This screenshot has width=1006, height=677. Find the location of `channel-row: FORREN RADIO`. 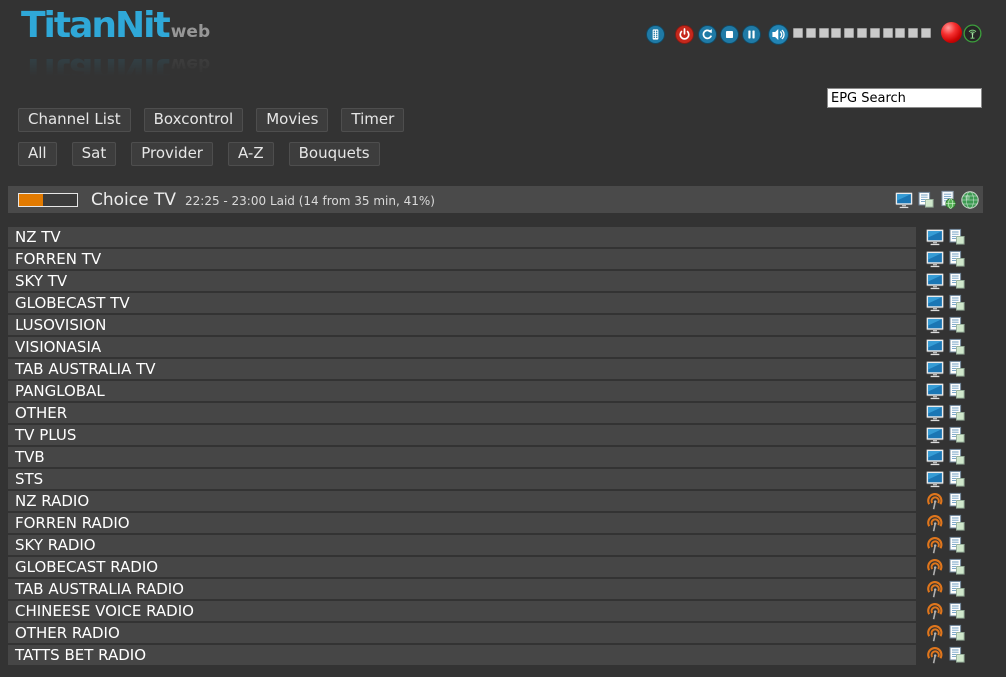

channel-row: FORREN RADIO is located at coordinates (507, 523).